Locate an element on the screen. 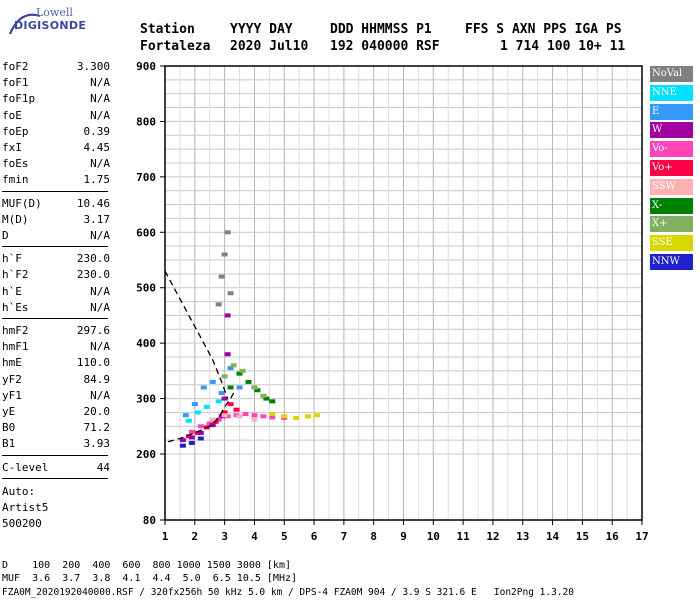 The height and width of the screenshot is (600, 700). legend-item: SSW is located at coordinates (671, 186).